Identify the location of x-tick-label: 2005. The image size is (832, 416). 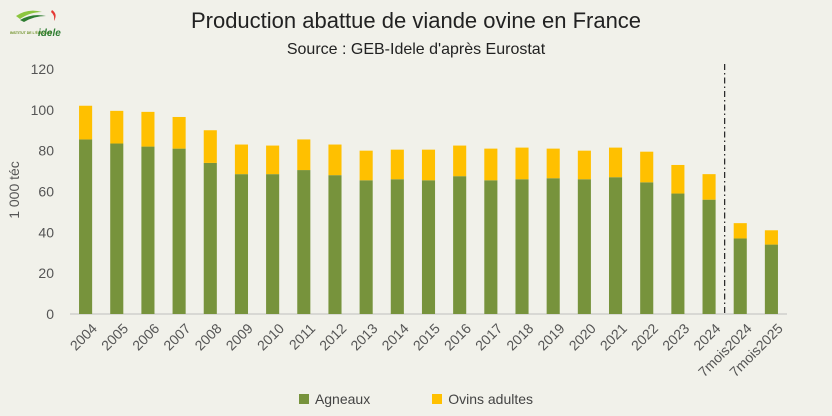
(114, 336).